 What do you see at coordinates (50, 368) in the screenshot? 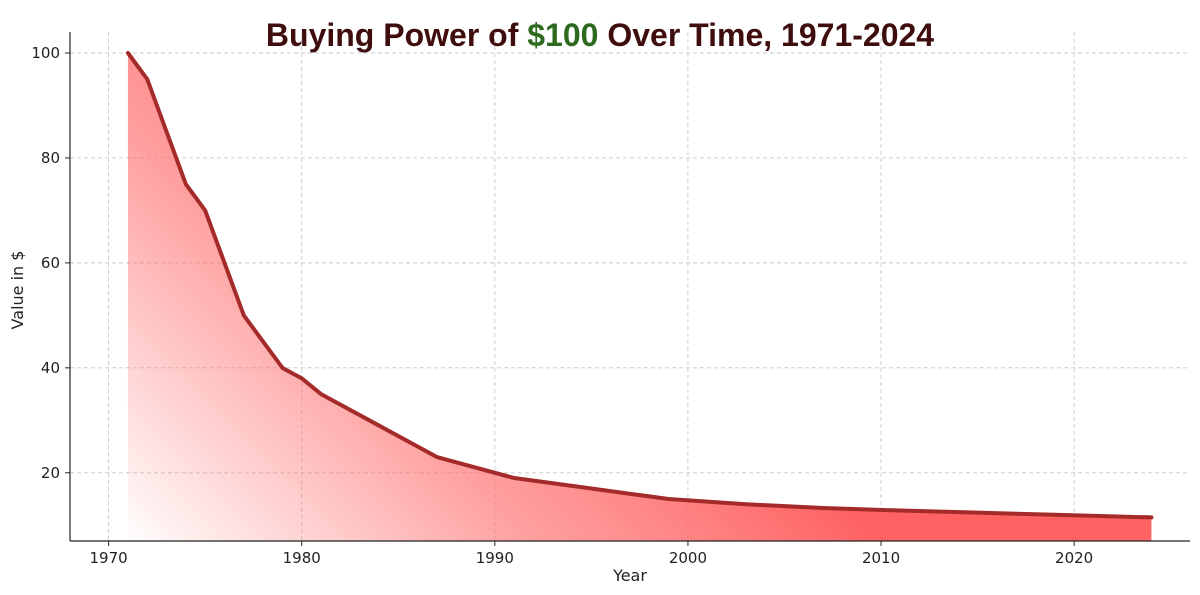
I see `y-tick-label: 40` at bounding box center [50, 368].